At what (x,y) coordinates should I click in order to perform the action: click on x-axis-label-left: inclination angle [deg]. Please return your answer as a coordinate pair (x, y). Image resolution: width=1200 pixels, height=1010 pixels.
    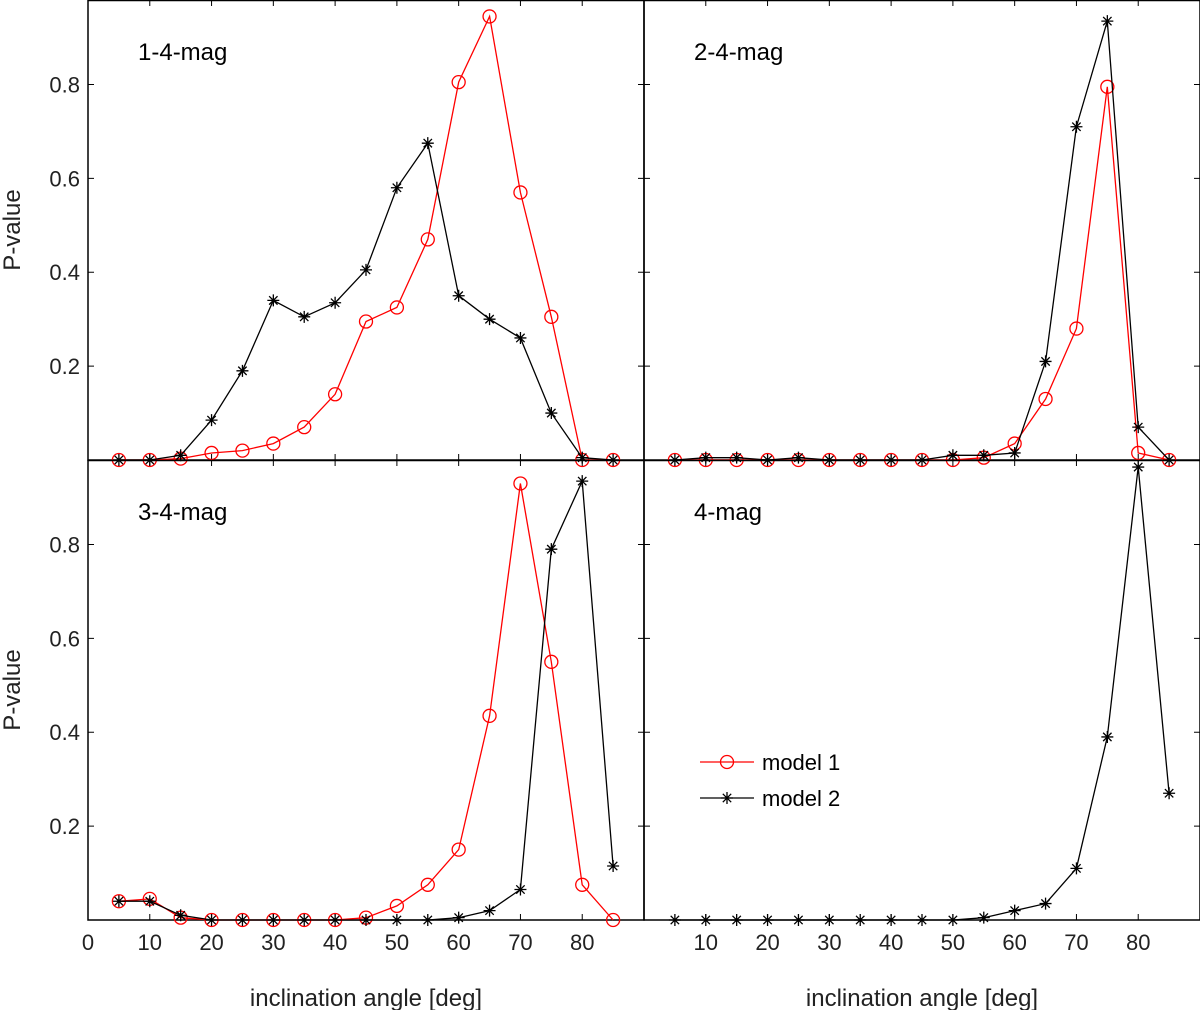
    Looking at the image, I should click on (366, 997).